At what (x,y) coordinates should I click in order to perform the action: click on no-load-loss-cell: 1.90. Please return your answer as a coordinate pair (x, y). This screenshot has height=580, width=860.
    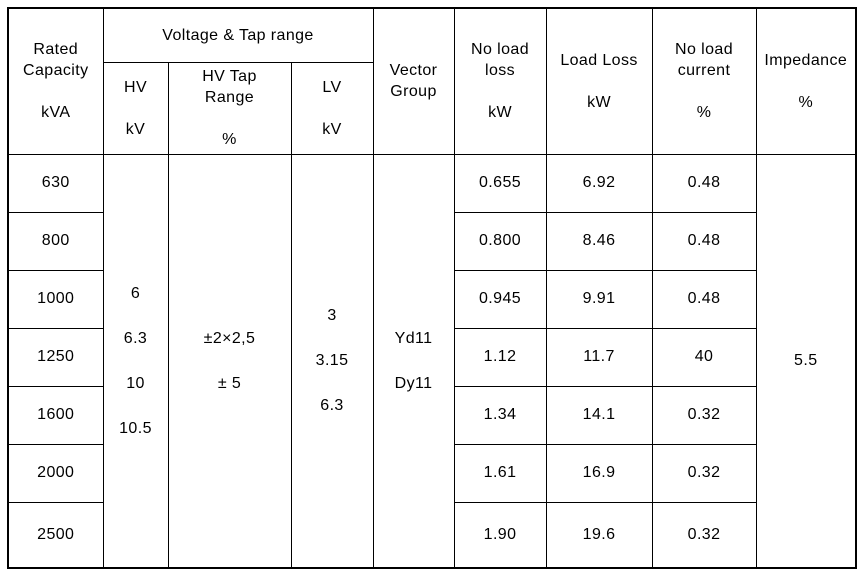
    Looking at the image, I should click on (500, 535).